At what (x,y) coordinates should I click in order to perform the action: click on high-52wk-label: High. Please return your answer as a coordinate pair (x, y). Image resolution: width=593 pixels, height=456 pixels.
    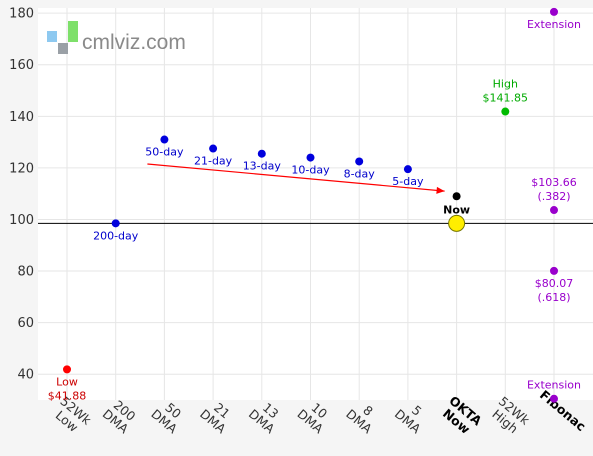
    Looking at the image, I should click on (505, 84).